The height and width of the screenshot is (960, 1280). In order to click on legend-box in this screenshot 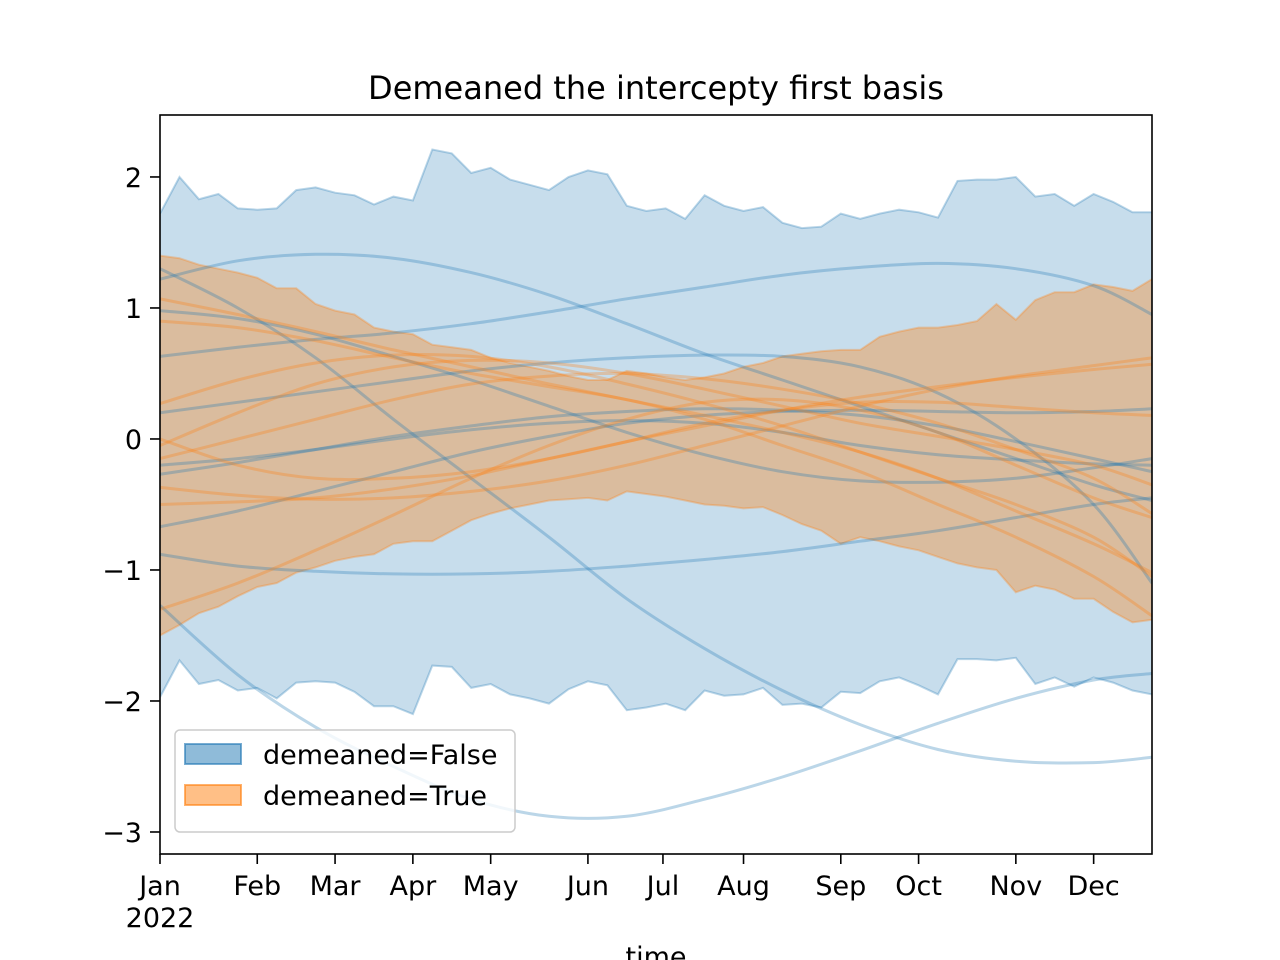, I will do `click(345, 781)`.